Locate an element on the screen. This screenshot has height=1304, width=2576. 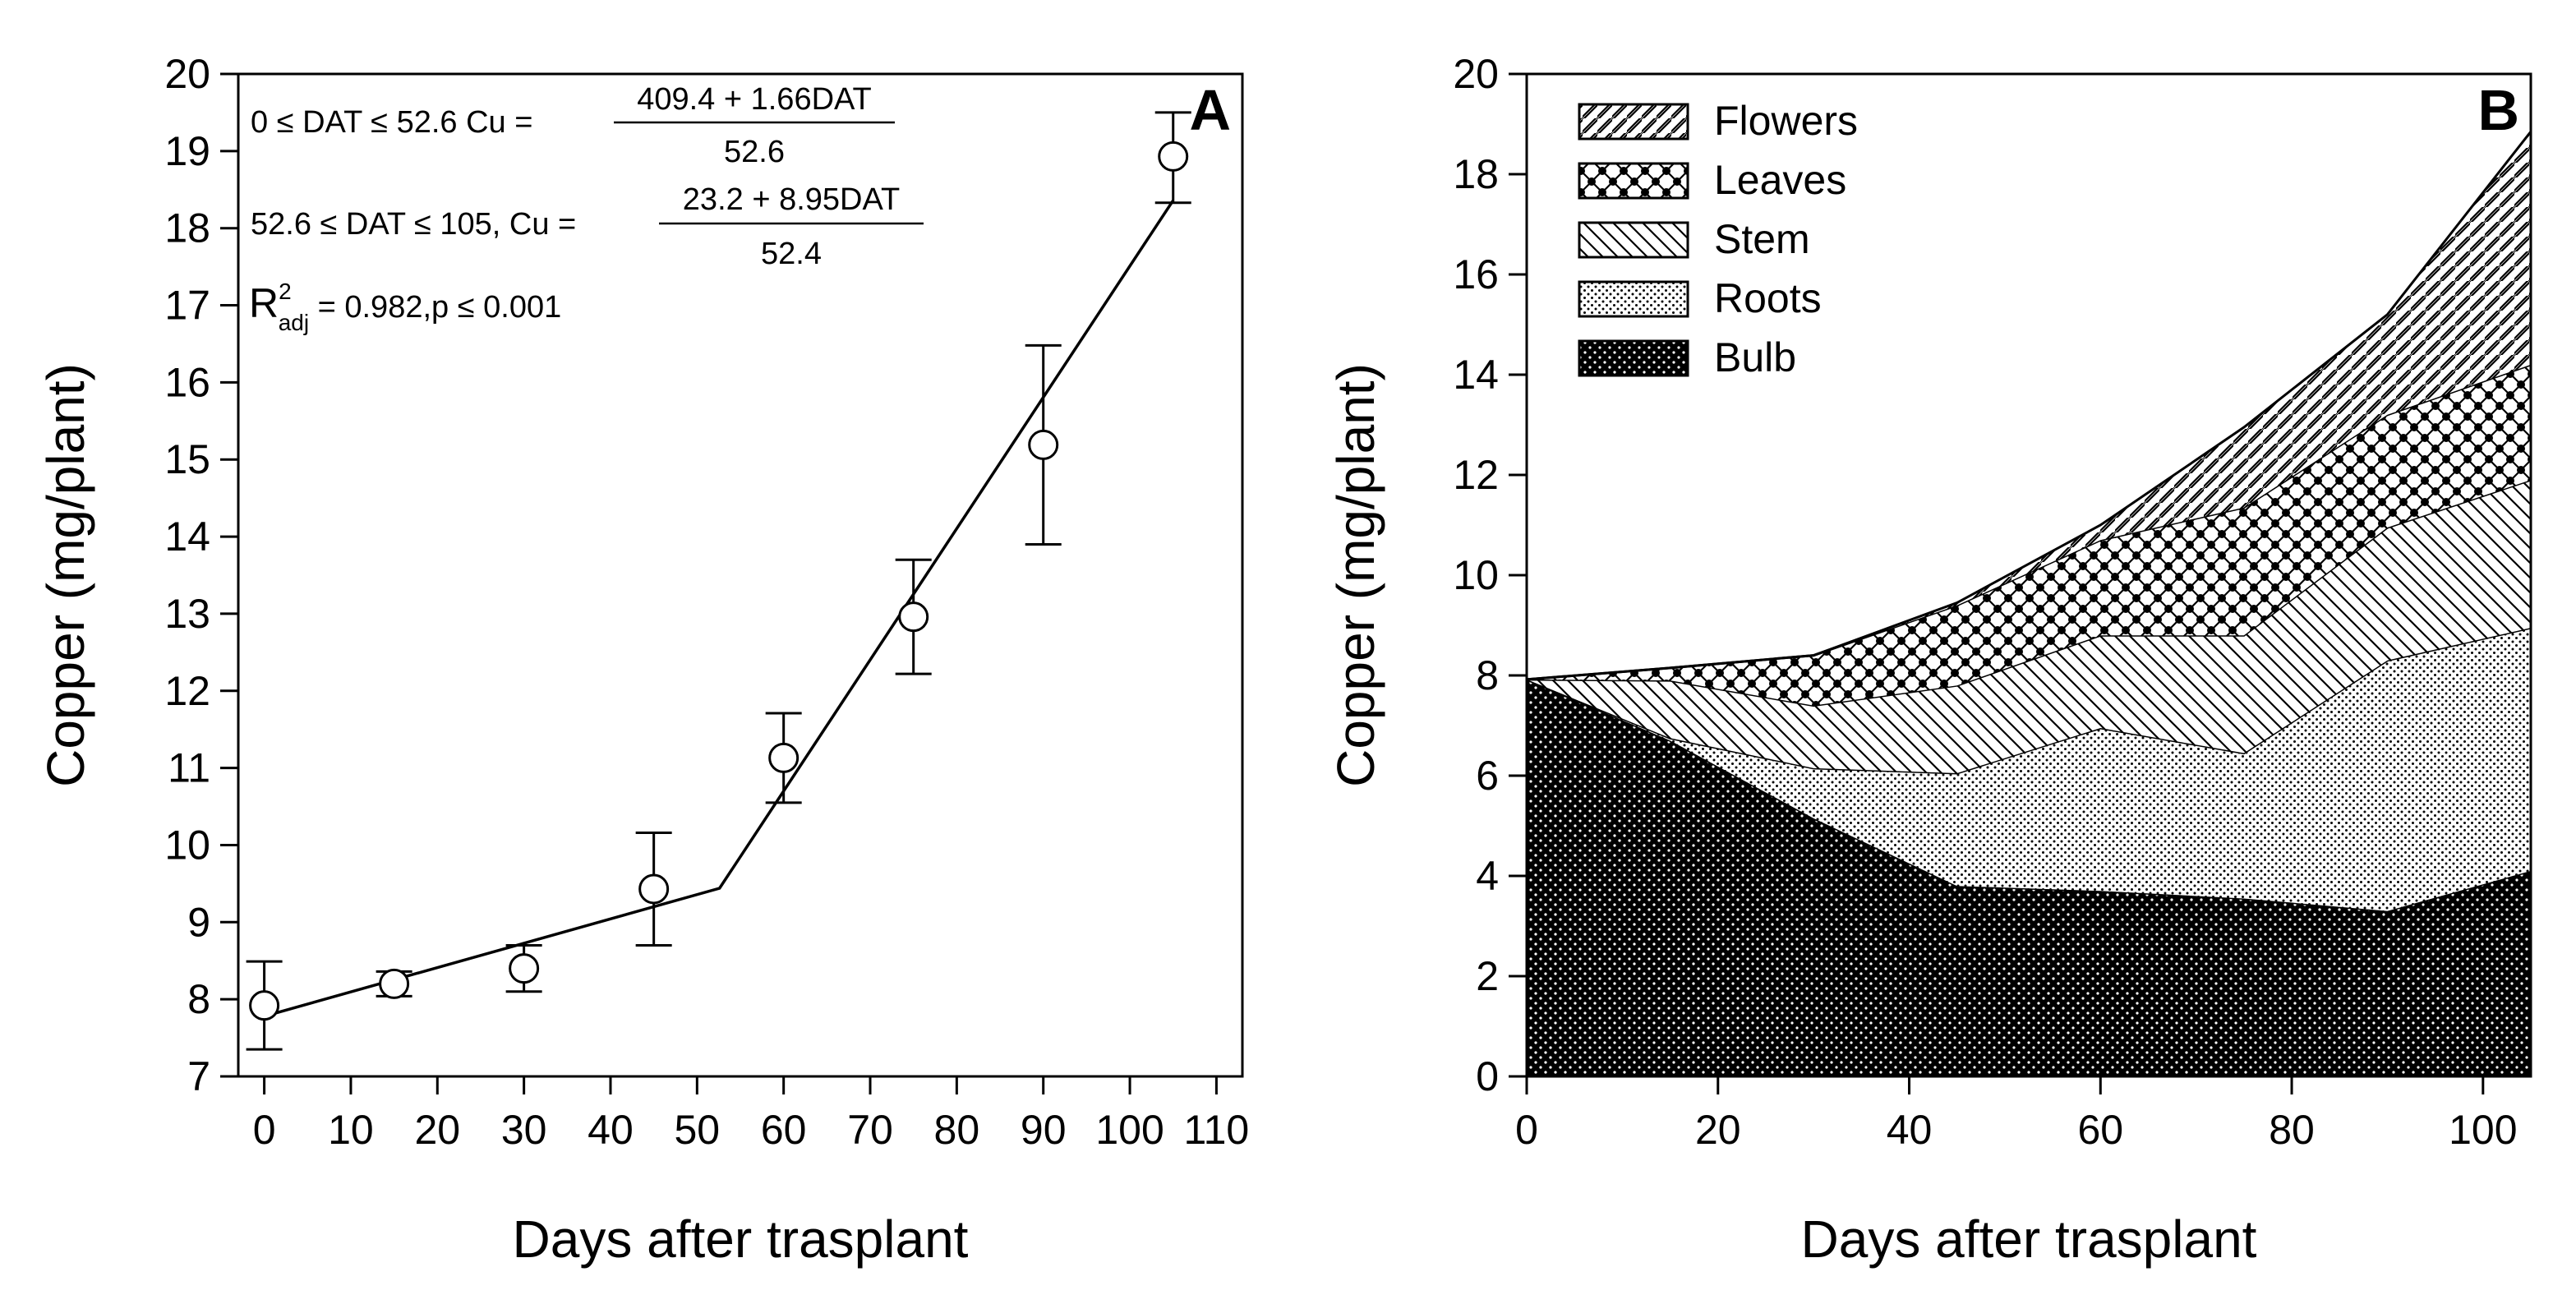
x-axis-label-a: Days after trasplant is located at coordinates (741, 1239).